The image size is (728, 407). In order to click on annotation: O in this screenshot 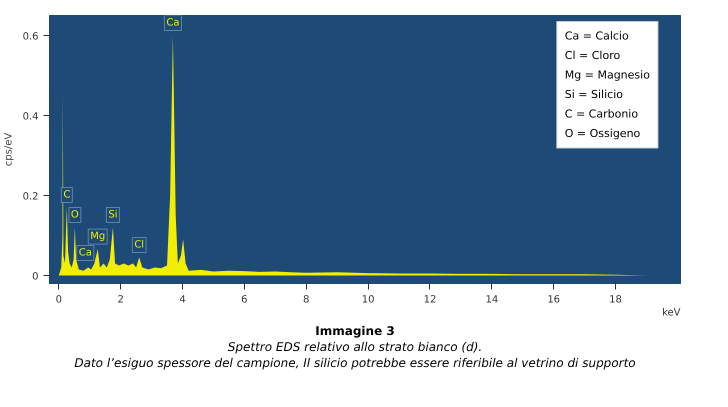, I will do `click(74, 215)`.